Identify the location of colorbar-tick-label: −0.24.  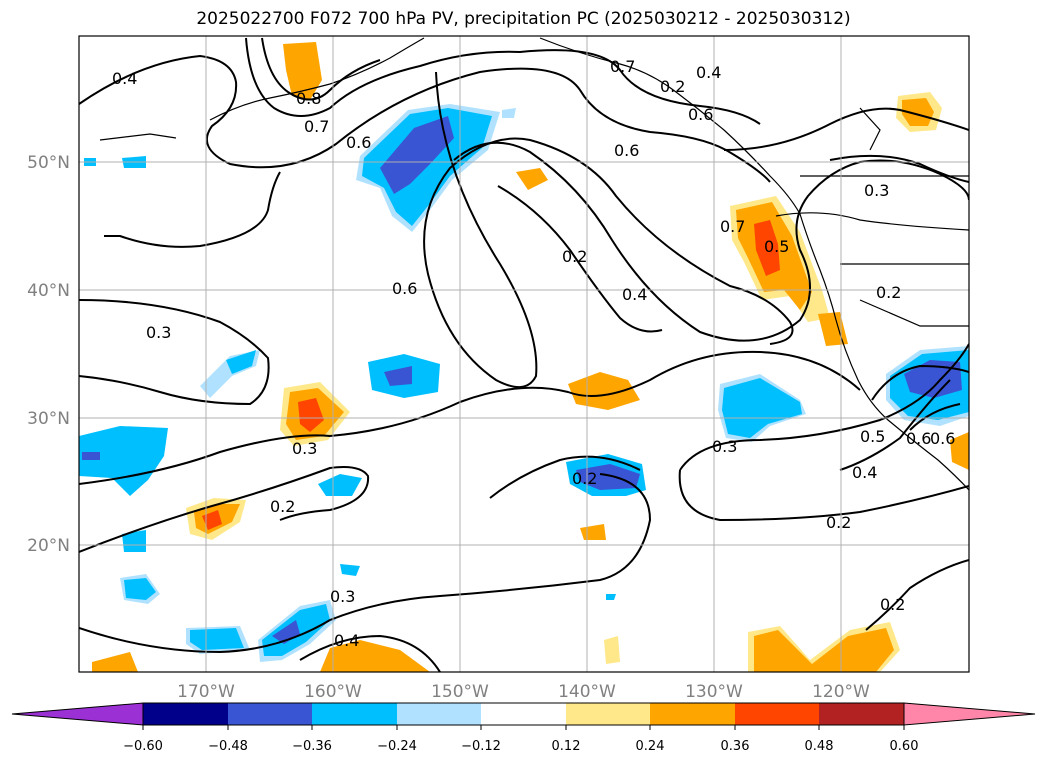
(397, 746).